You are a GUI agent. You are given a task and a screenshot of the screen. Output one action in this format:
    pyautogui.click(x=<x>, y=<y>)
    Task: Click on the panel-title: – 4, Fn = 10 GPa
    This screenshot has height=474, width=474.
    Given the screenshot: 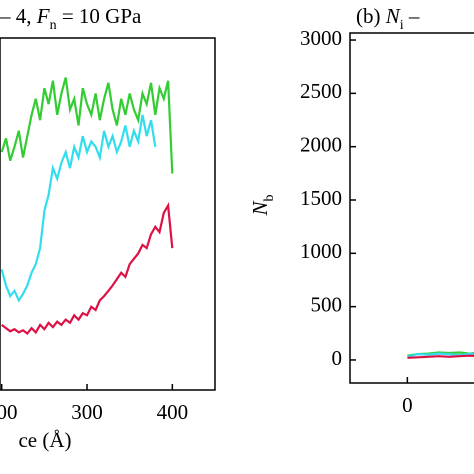 What is the action you would take?
    pyautogui.click(x=71, y=18)
    